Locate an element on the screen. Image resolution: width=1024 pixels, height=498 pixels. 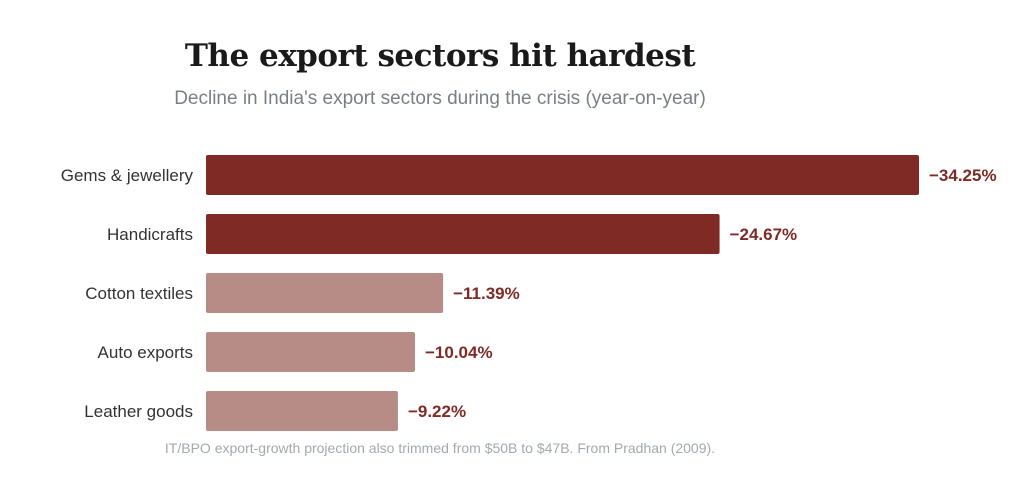
value-label: −9.22% is located at coordinates (437, 411).